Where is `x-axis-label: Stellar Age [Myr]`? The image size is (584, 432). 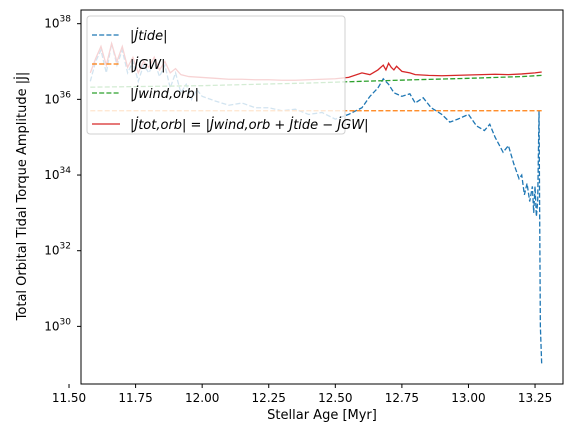
x-axis-label: Stellar Age [Myr] is located at coordinates (322, 415).